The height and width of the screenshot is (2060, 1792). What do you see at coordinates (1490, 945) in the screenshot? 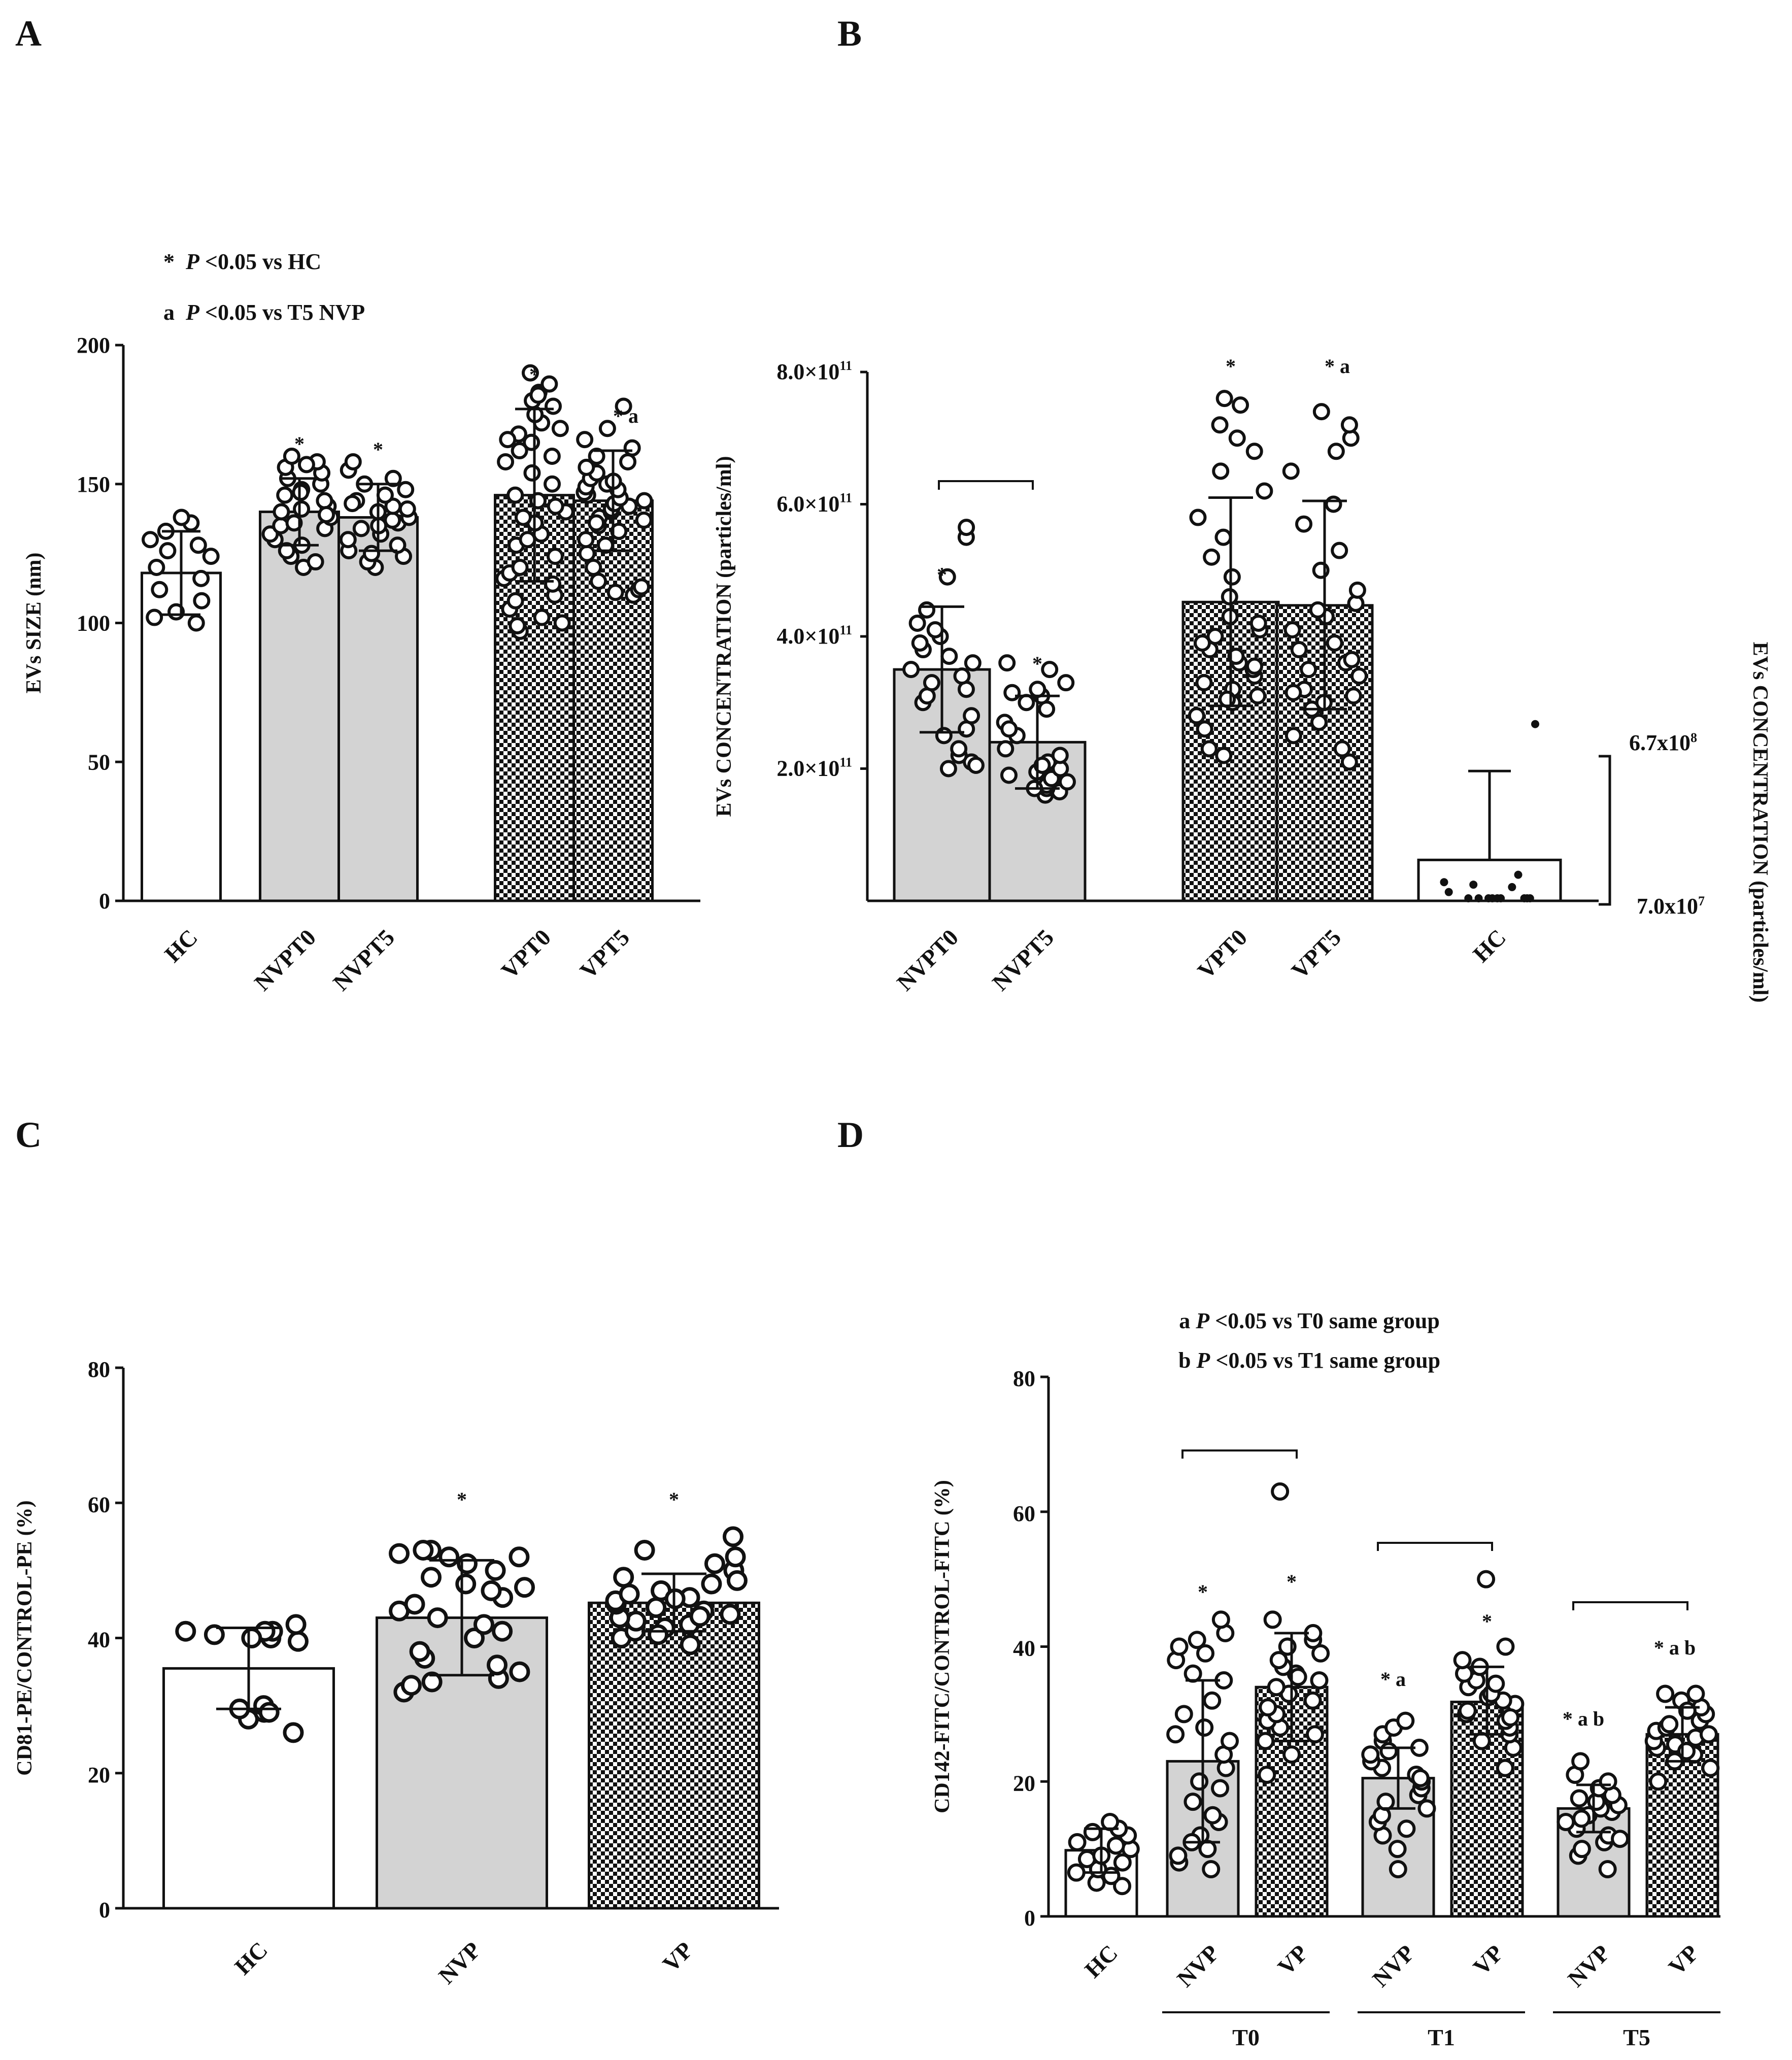
I see `x-tick-label: HC` at bounding box center [1490, 945].